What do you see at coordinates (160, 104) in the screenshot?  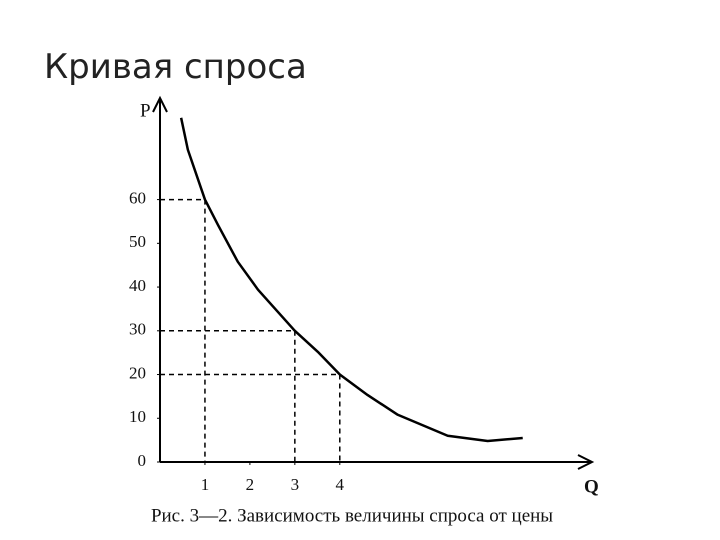 I see `y-arrow` at bounding box center [160, 104].